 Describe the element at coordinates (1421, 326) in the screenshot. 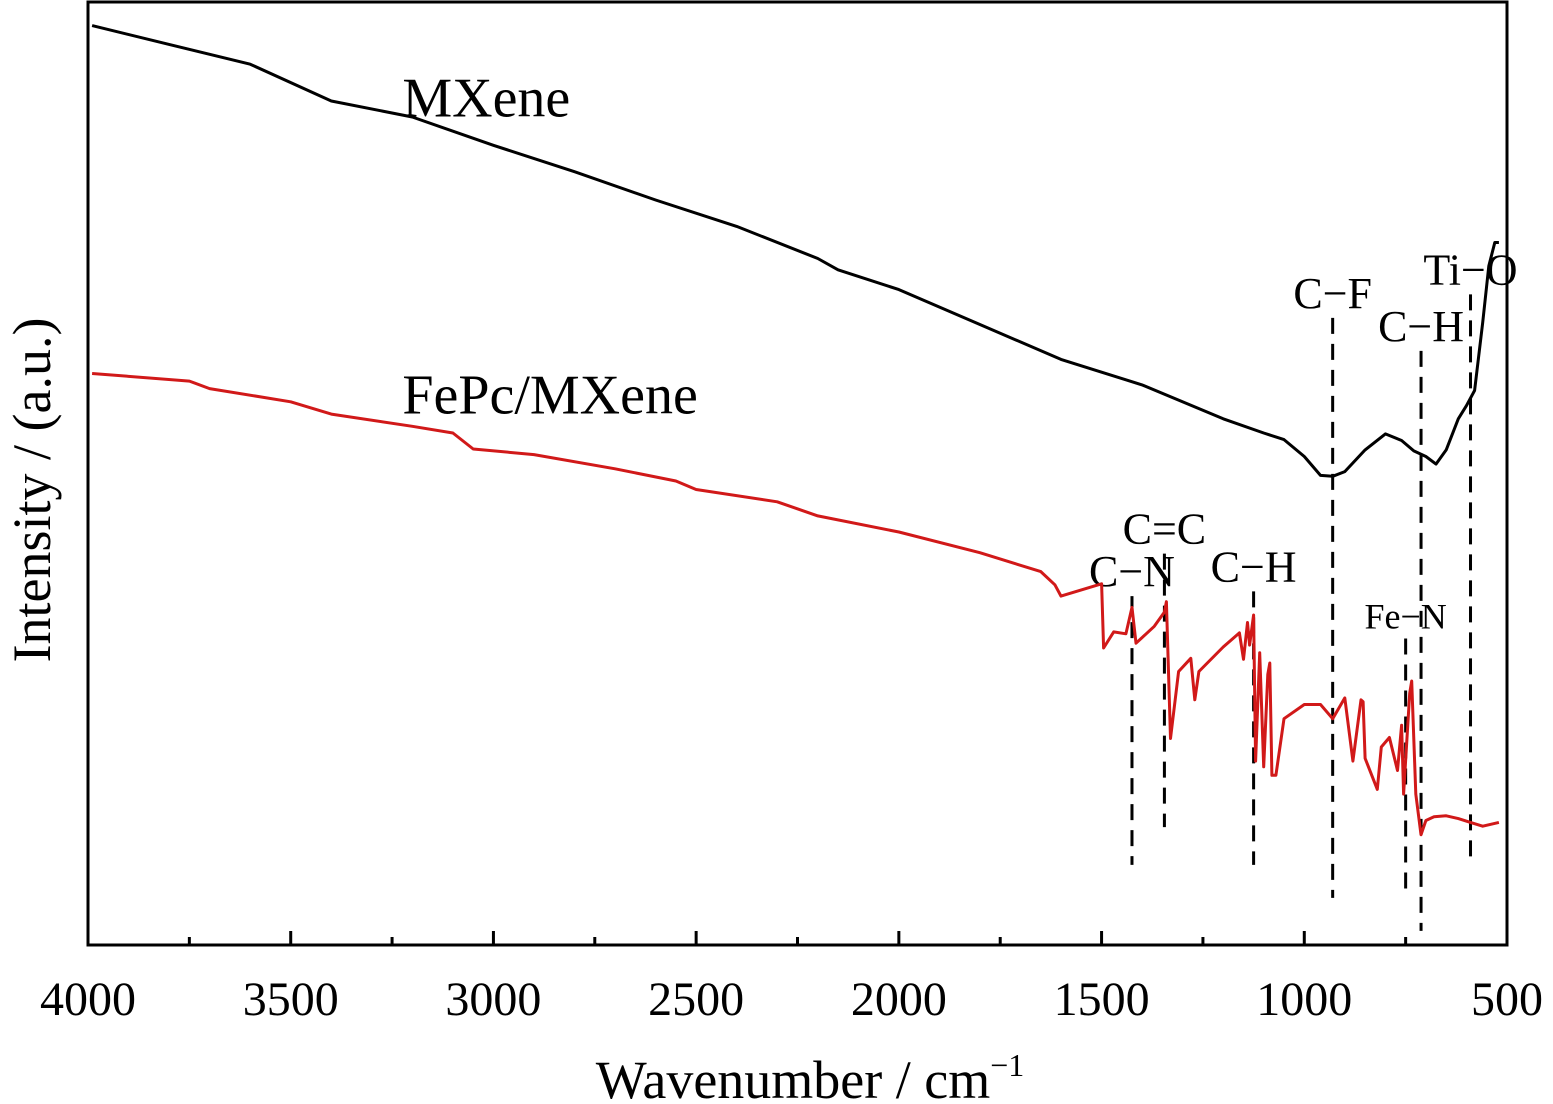

I see `peak-label-ch-5: C−H` at that location.